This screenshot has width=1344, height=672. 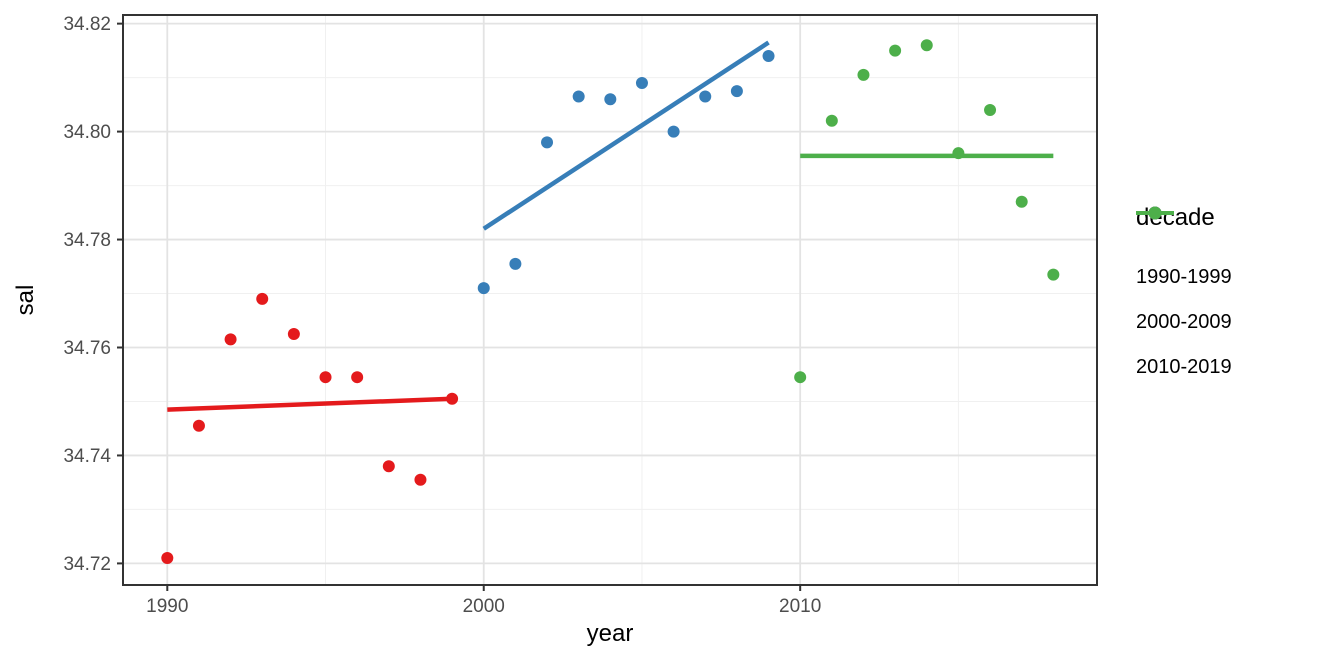 What do you see at coordinates (87, 240) in the screenshot?
I see `y-tick-label: 34.78` at bounding box center [87, 240].